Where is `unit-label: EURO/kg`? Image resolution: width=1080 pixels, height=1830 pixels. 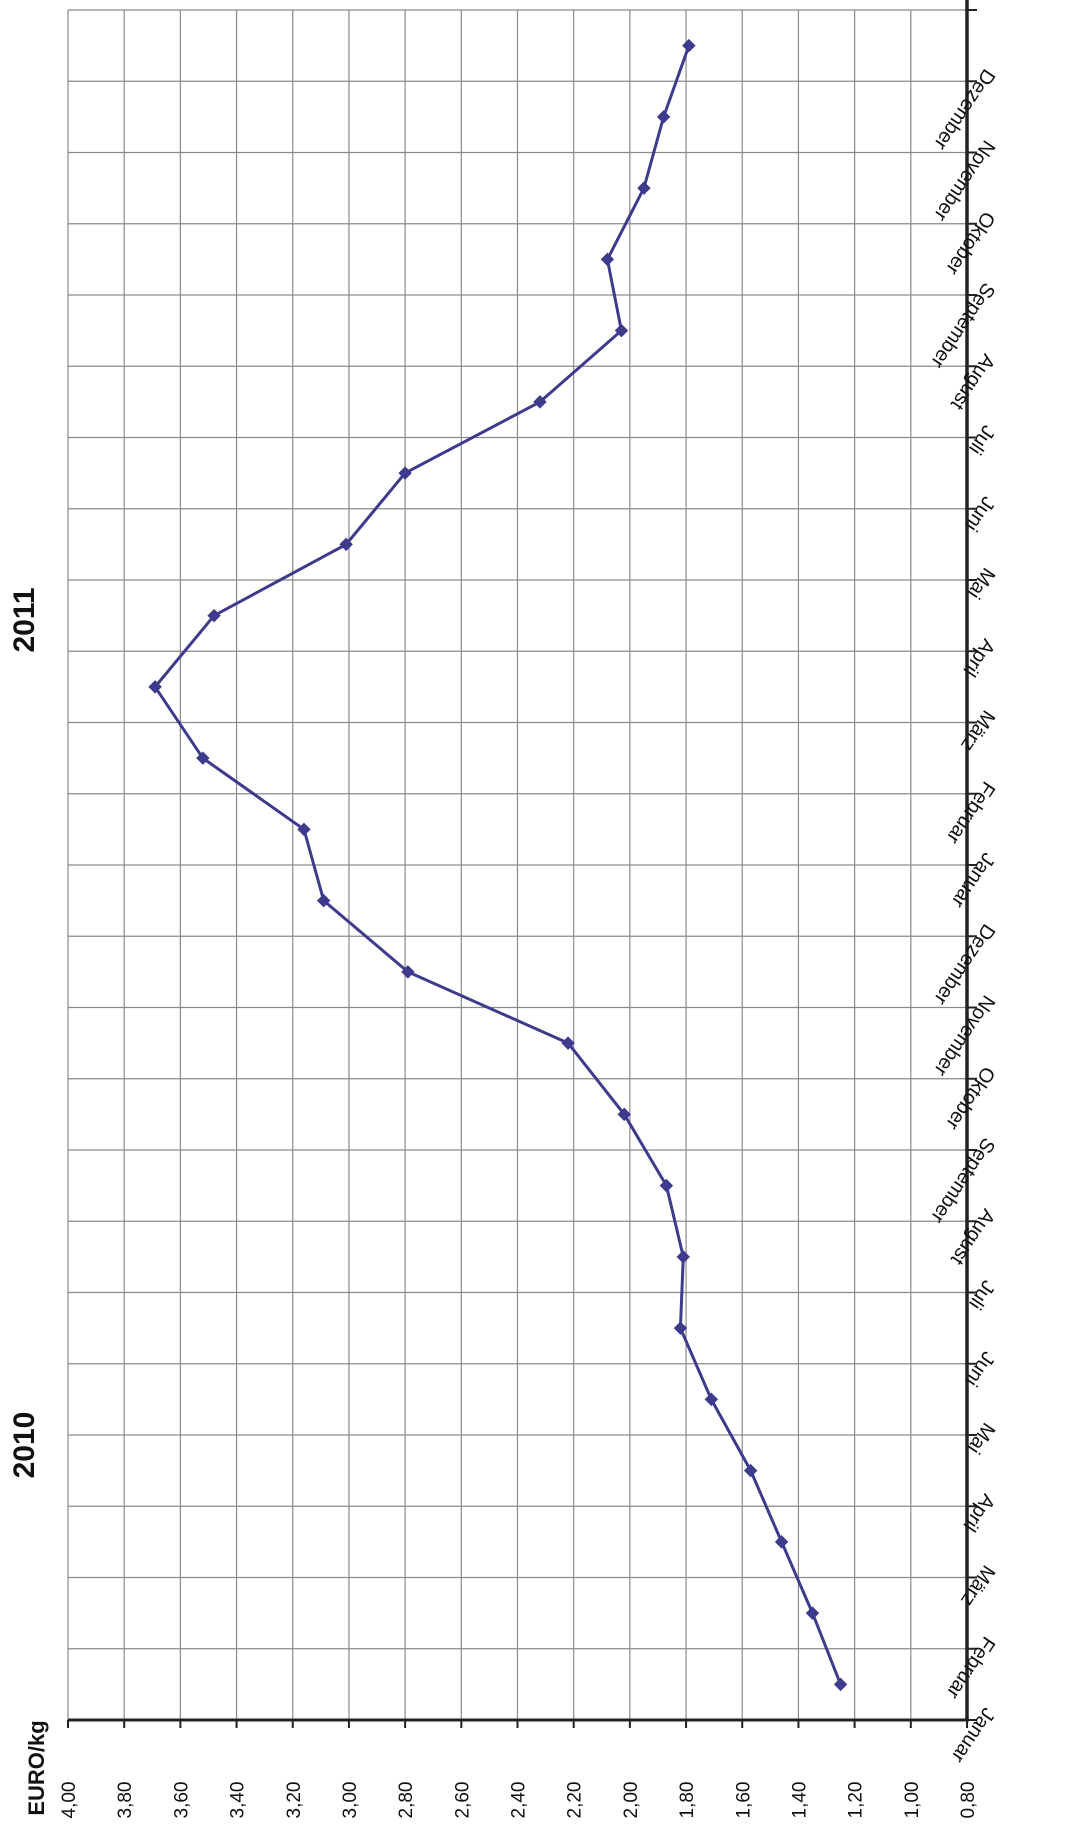 unit-label: EURO/kg is located at coordinates (36, 1767).